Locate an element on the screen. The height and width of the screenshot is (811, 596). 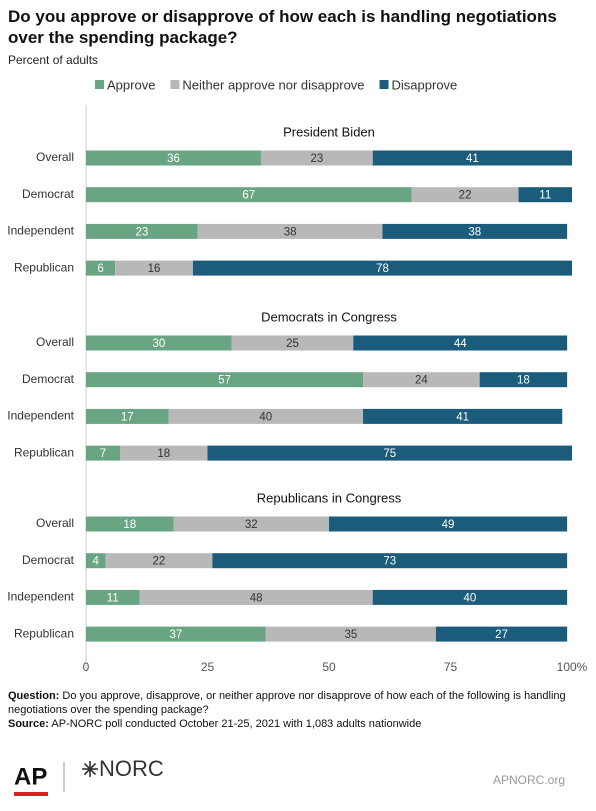
value-label: 6 is located at coordinates (100, 269).